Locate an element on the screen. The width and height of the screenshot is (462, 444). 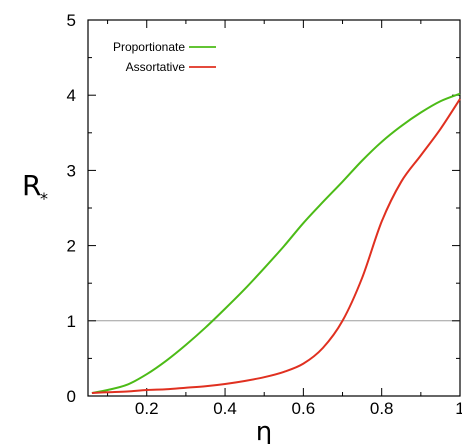
x-tick-label: 1 is located at coordinates (458, 408).